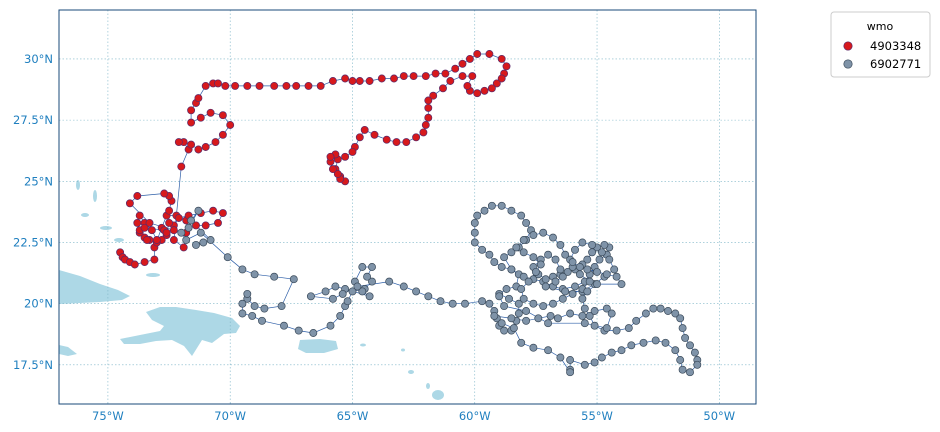 The image size is (940, 432). Describe the element at coordinates (895, 46) in the screenshot. I see `legend-label-0: 4903348` at that location.